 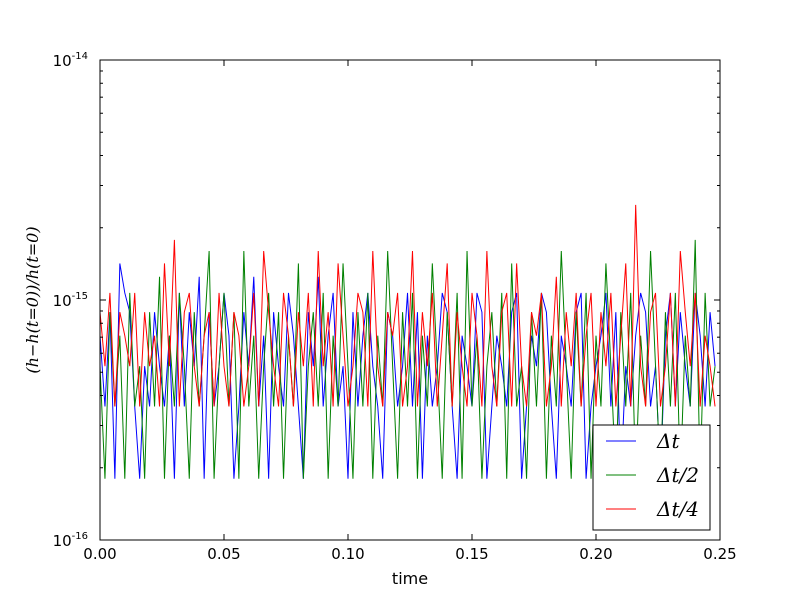 I want to click on legend: Δt Δt/2 Δt/4, so click(x=651, y=477).